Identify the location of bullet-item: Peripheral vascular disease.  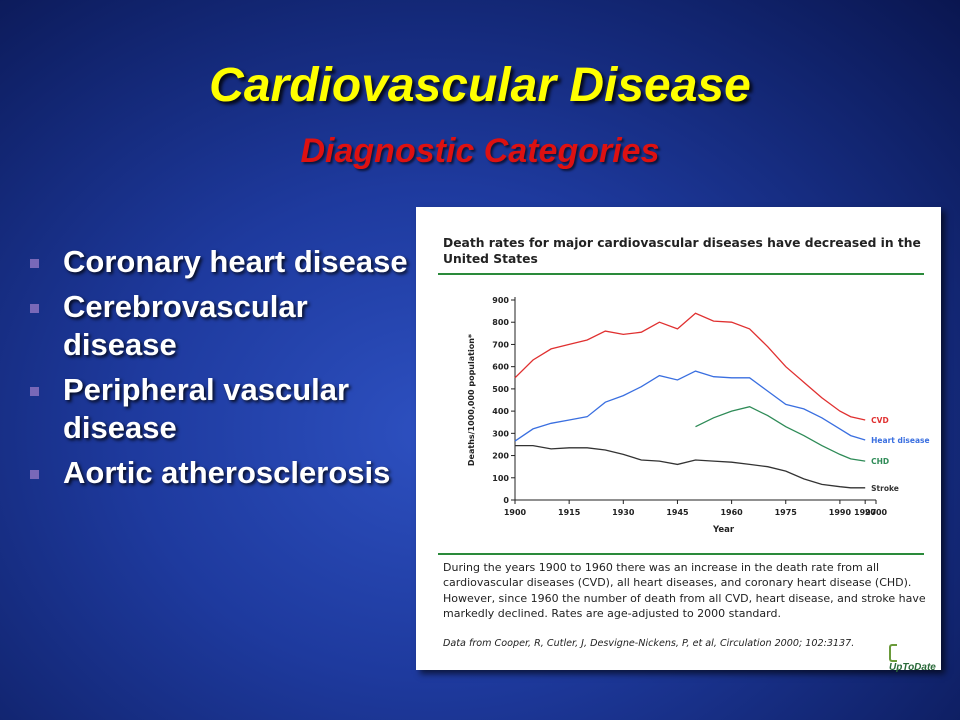
(228, 409).